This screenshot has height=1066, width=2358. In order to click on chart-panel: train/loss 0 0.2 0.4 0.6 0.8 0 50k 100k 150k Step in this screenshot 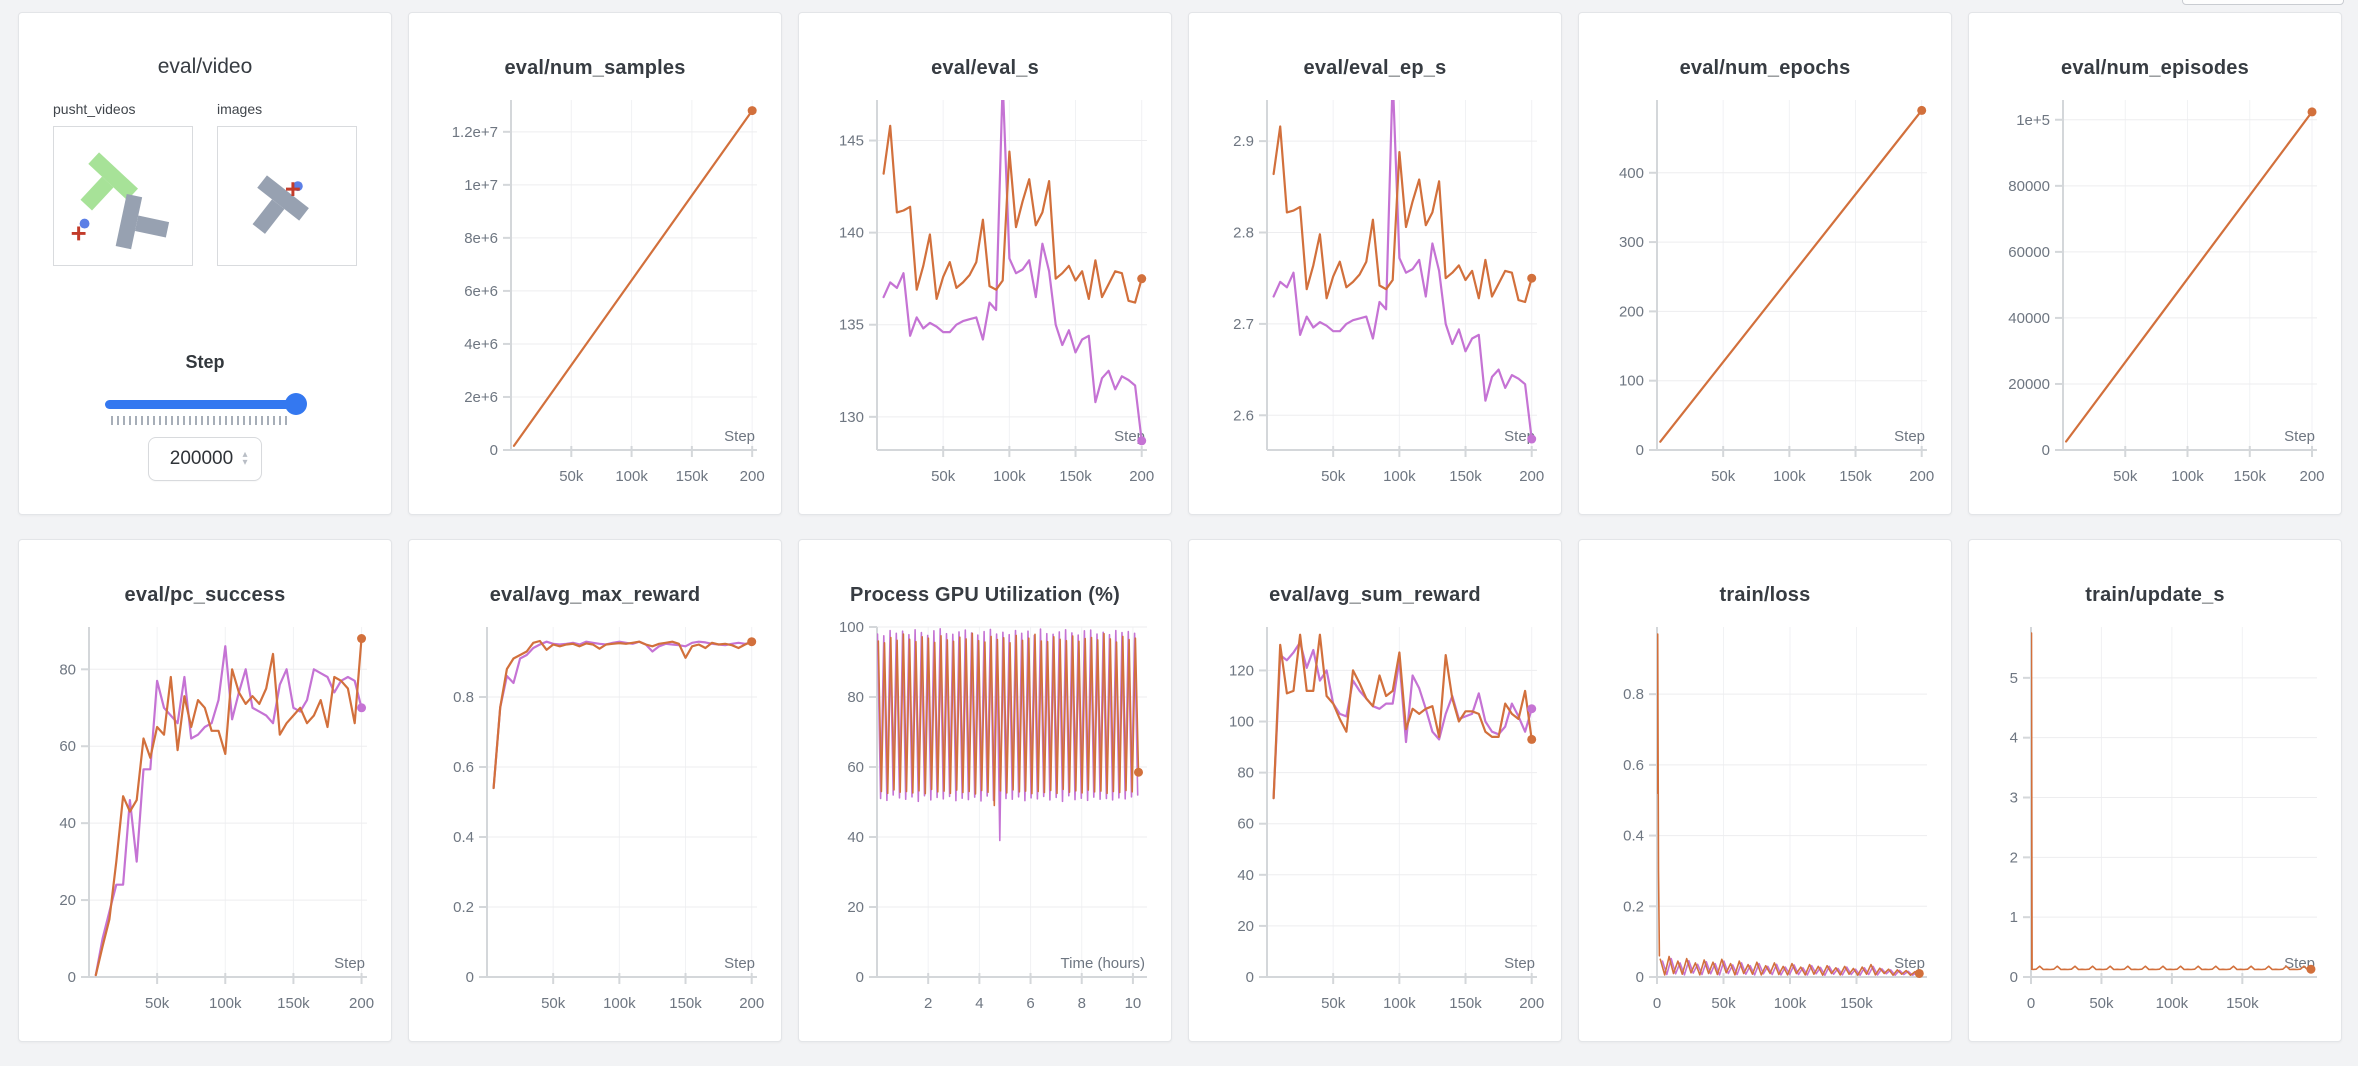, I will do `click(1765, 790)`.